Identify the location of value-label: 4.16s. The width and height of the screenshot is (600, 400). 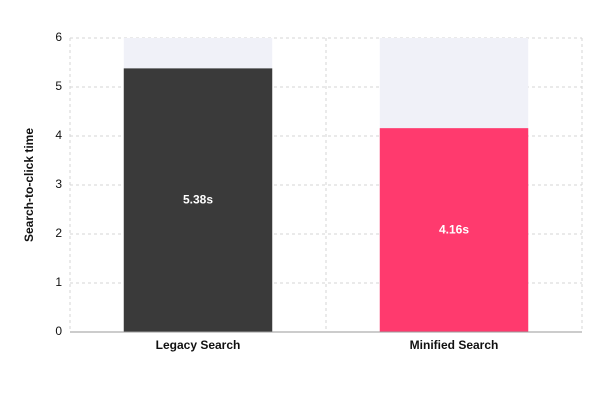
(454, 229).